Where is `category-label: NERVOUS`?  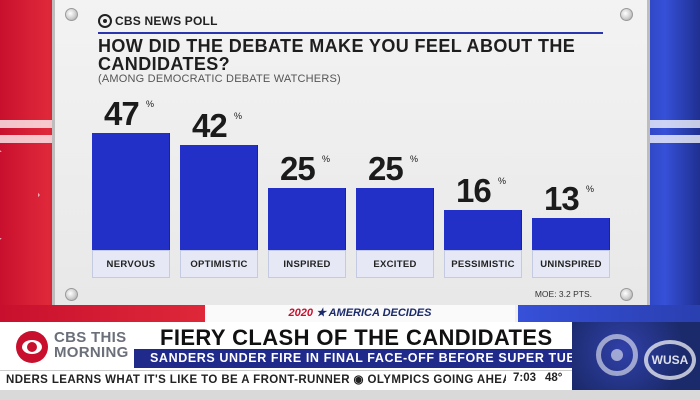 category-label: NERVOUS is located at coordinates (131, 264).